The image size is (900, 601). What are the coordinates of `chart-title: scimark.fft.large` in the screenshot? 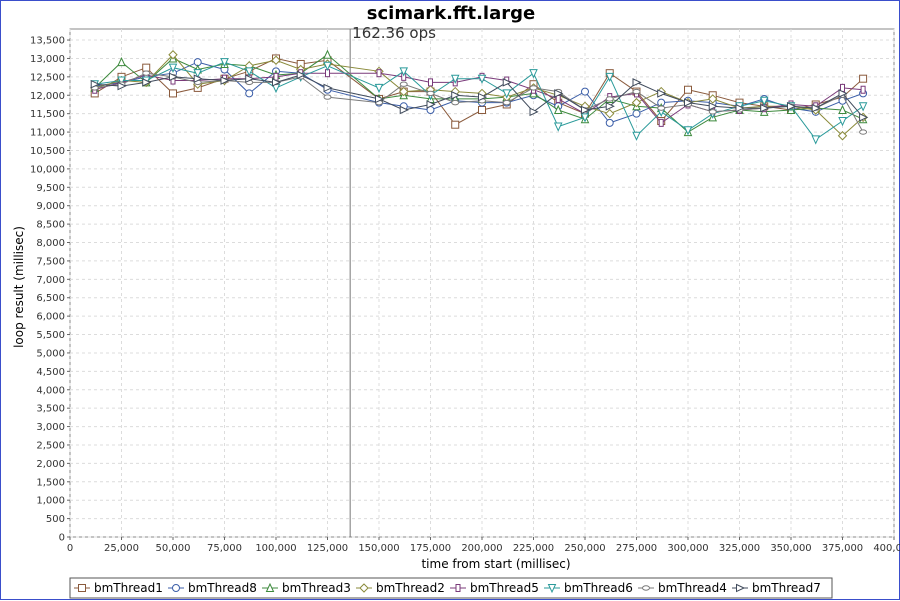 It's located at (451, 13).